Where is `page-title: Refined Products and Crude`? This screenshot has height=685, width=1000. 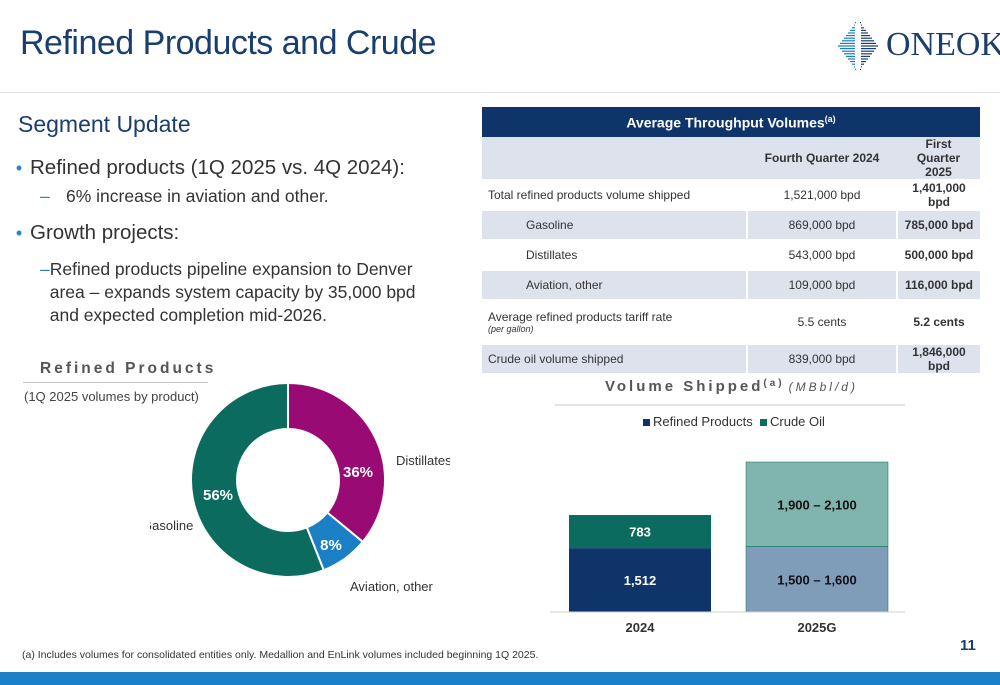 page-title: Refined Products and Crude is located at coordinates (228, 43).